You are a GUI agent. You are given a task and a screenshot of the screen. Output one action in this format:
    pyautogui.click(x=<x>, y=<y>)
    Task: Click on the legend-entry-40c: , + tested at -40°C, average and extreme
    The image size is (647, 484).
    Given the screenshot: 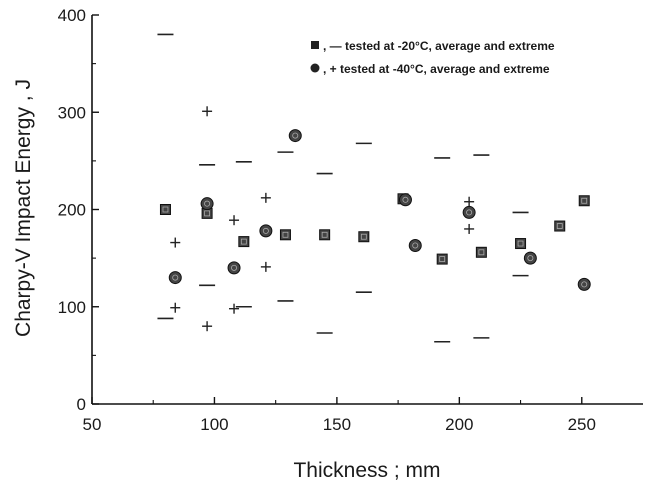 What is the action you would take?
    pyautogui.click(x=436, y=69)
    